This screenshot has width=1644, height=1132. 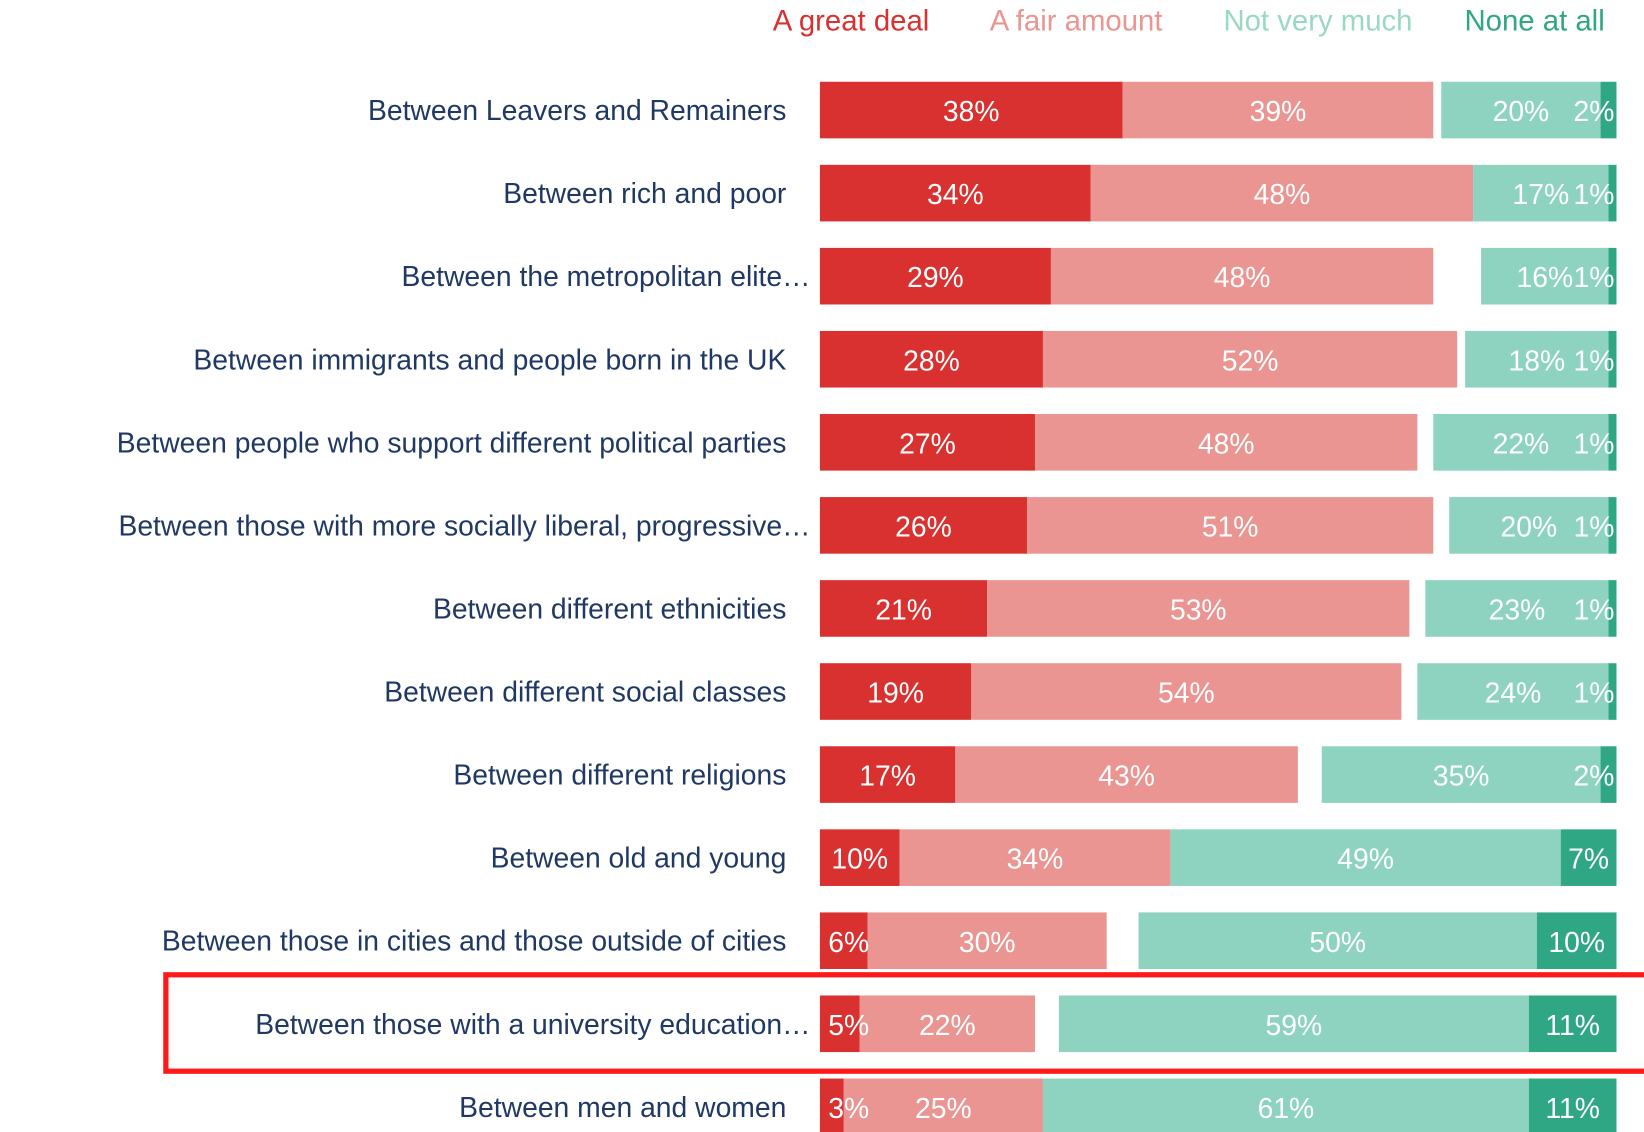 I want to click on data-label: 53%, so click(x=1198, y=609).